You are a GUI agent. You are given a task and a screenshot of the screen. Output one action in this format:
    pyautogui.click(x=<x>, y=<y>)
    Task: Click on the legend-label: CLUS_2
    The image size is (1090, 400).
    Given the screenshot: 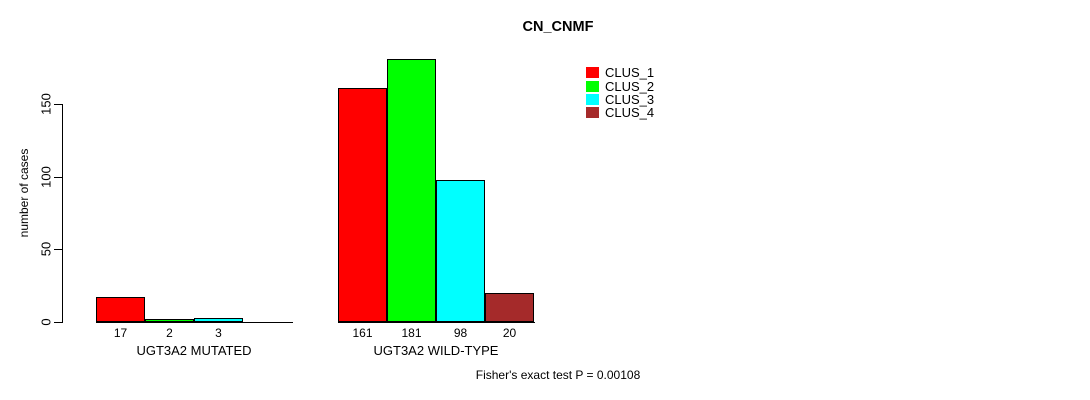 What is the action you would take?
    pyautogui.click(x=630, y=86)
    